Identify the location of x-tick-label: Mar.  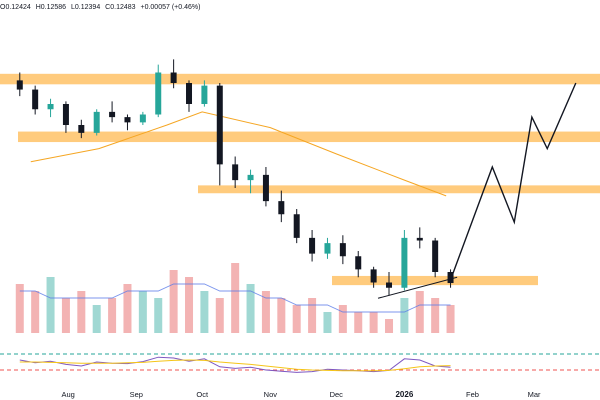
(534, 394).